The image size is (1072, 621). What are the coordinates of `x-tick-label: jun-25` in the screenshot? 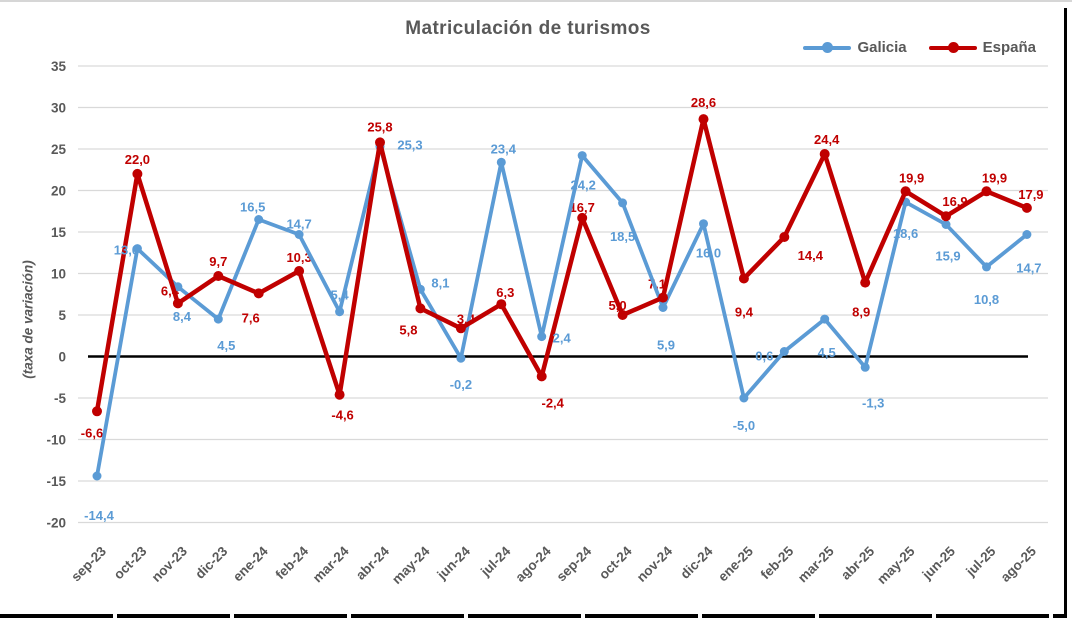 It's located at (939, 563).